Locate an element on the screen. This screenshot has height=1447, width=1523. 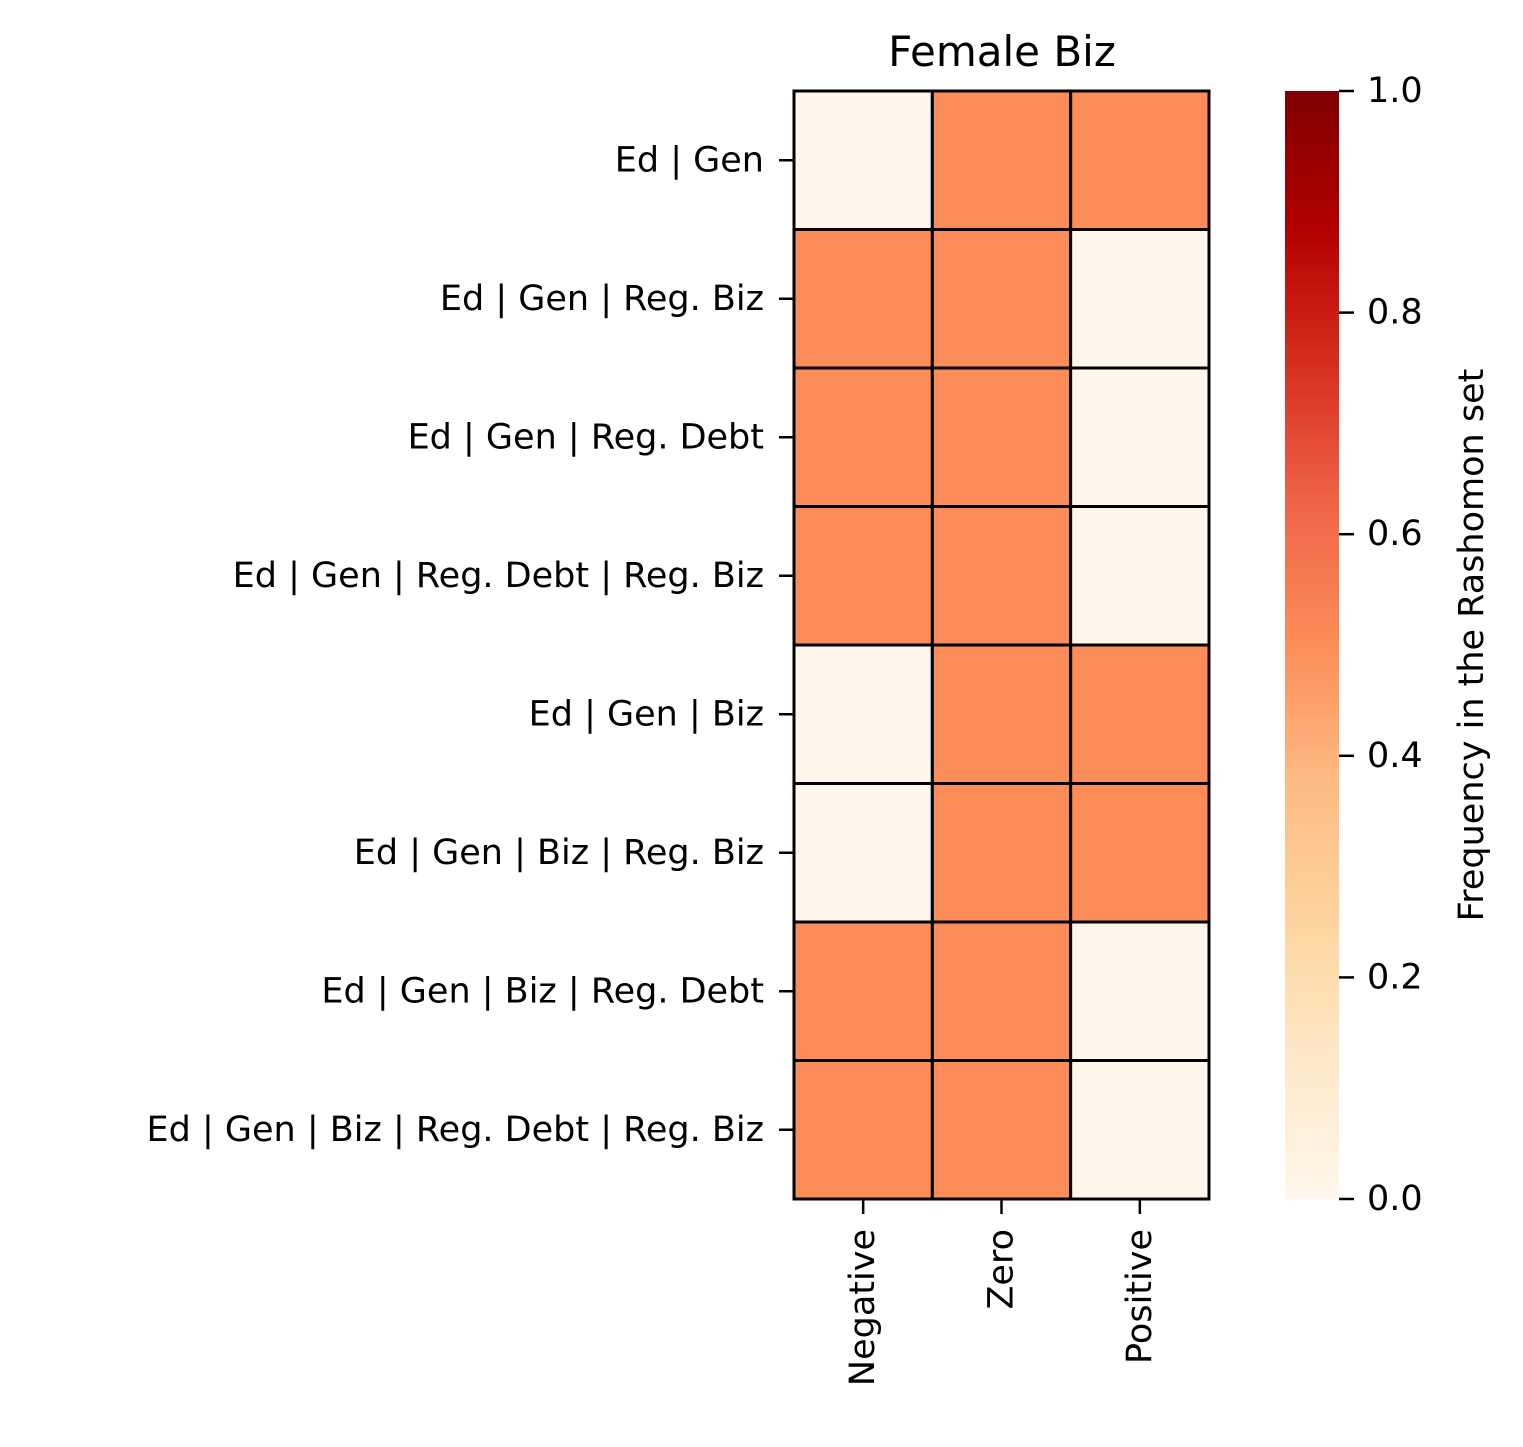
column-label: Positive is located at coordinates (1140, 1296).